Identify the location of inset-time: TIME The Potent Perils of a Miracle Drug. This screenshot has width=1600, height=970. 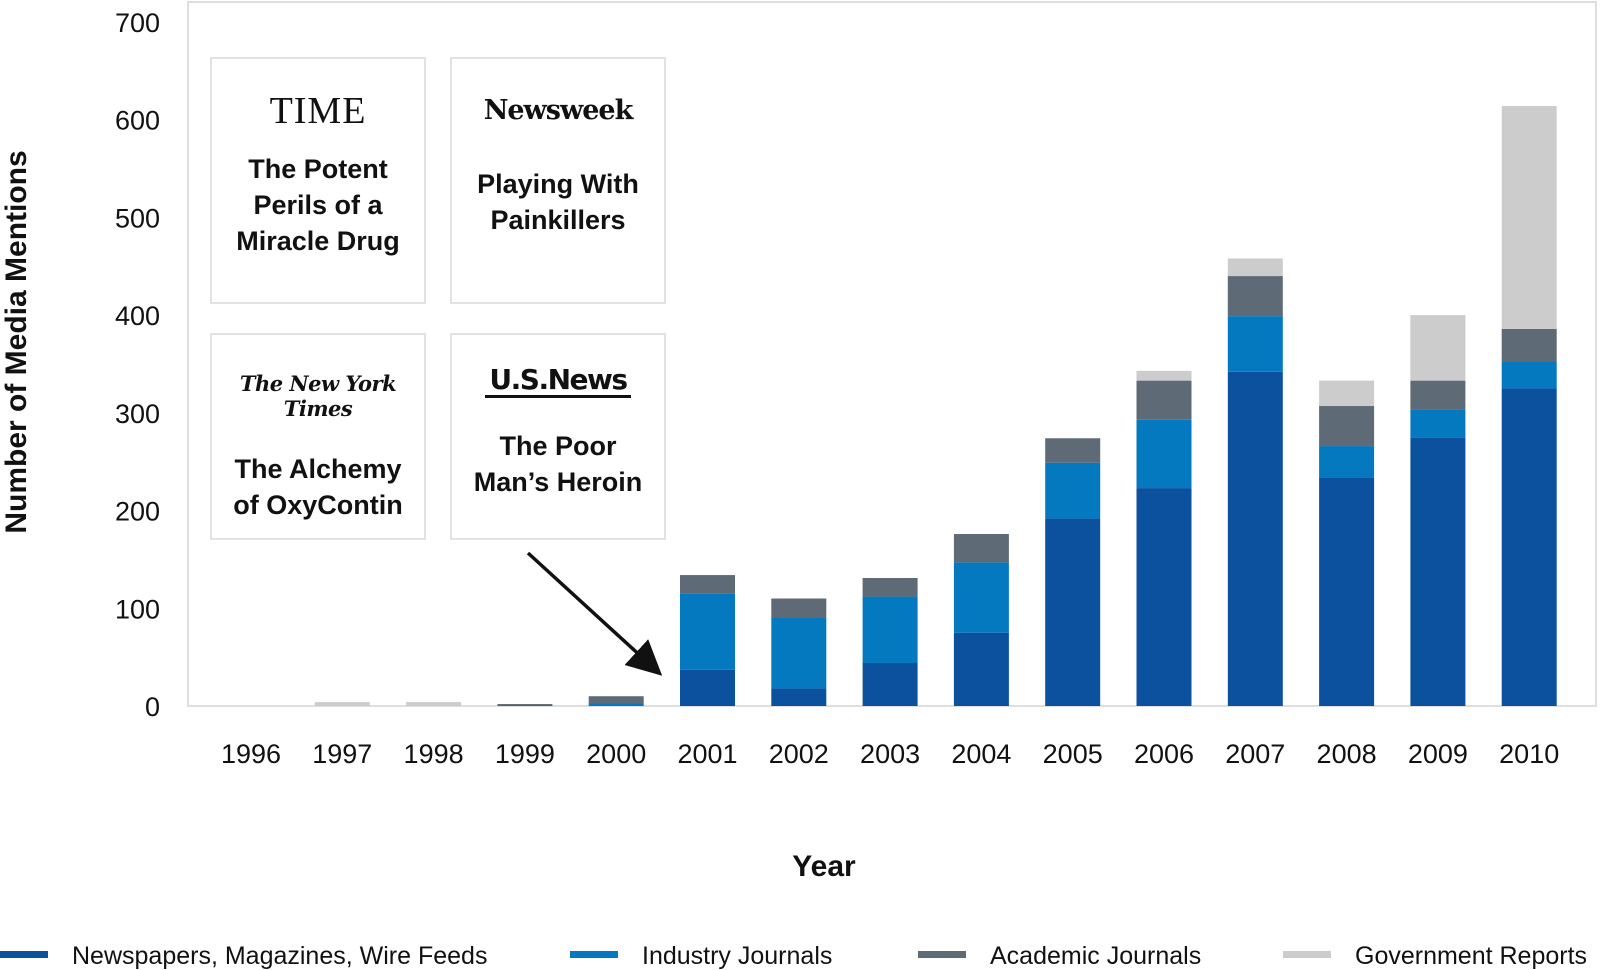
(318, 180).